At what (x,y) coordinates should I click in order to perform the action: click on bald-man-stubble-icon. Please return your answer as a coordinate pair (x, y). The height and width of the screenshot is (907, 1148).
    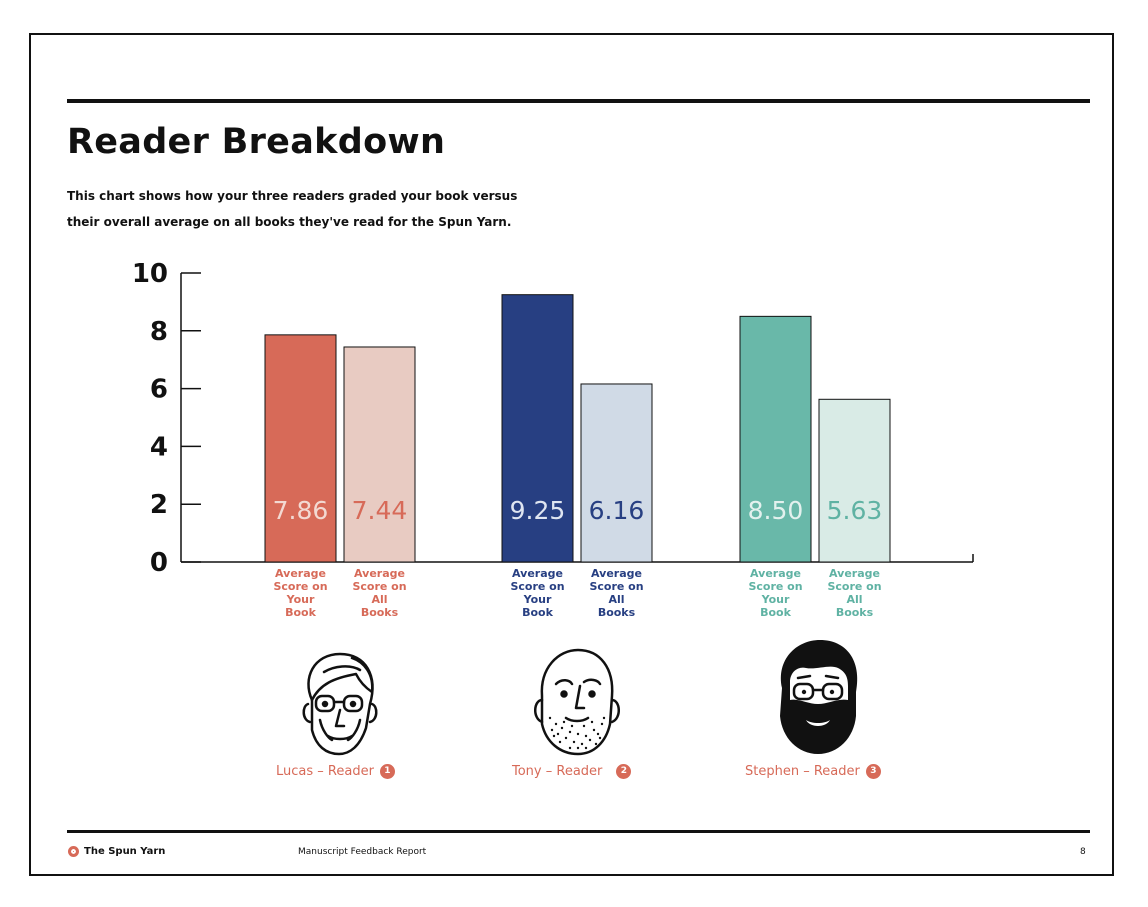
    Looking at the image, I should click on (577, 702).